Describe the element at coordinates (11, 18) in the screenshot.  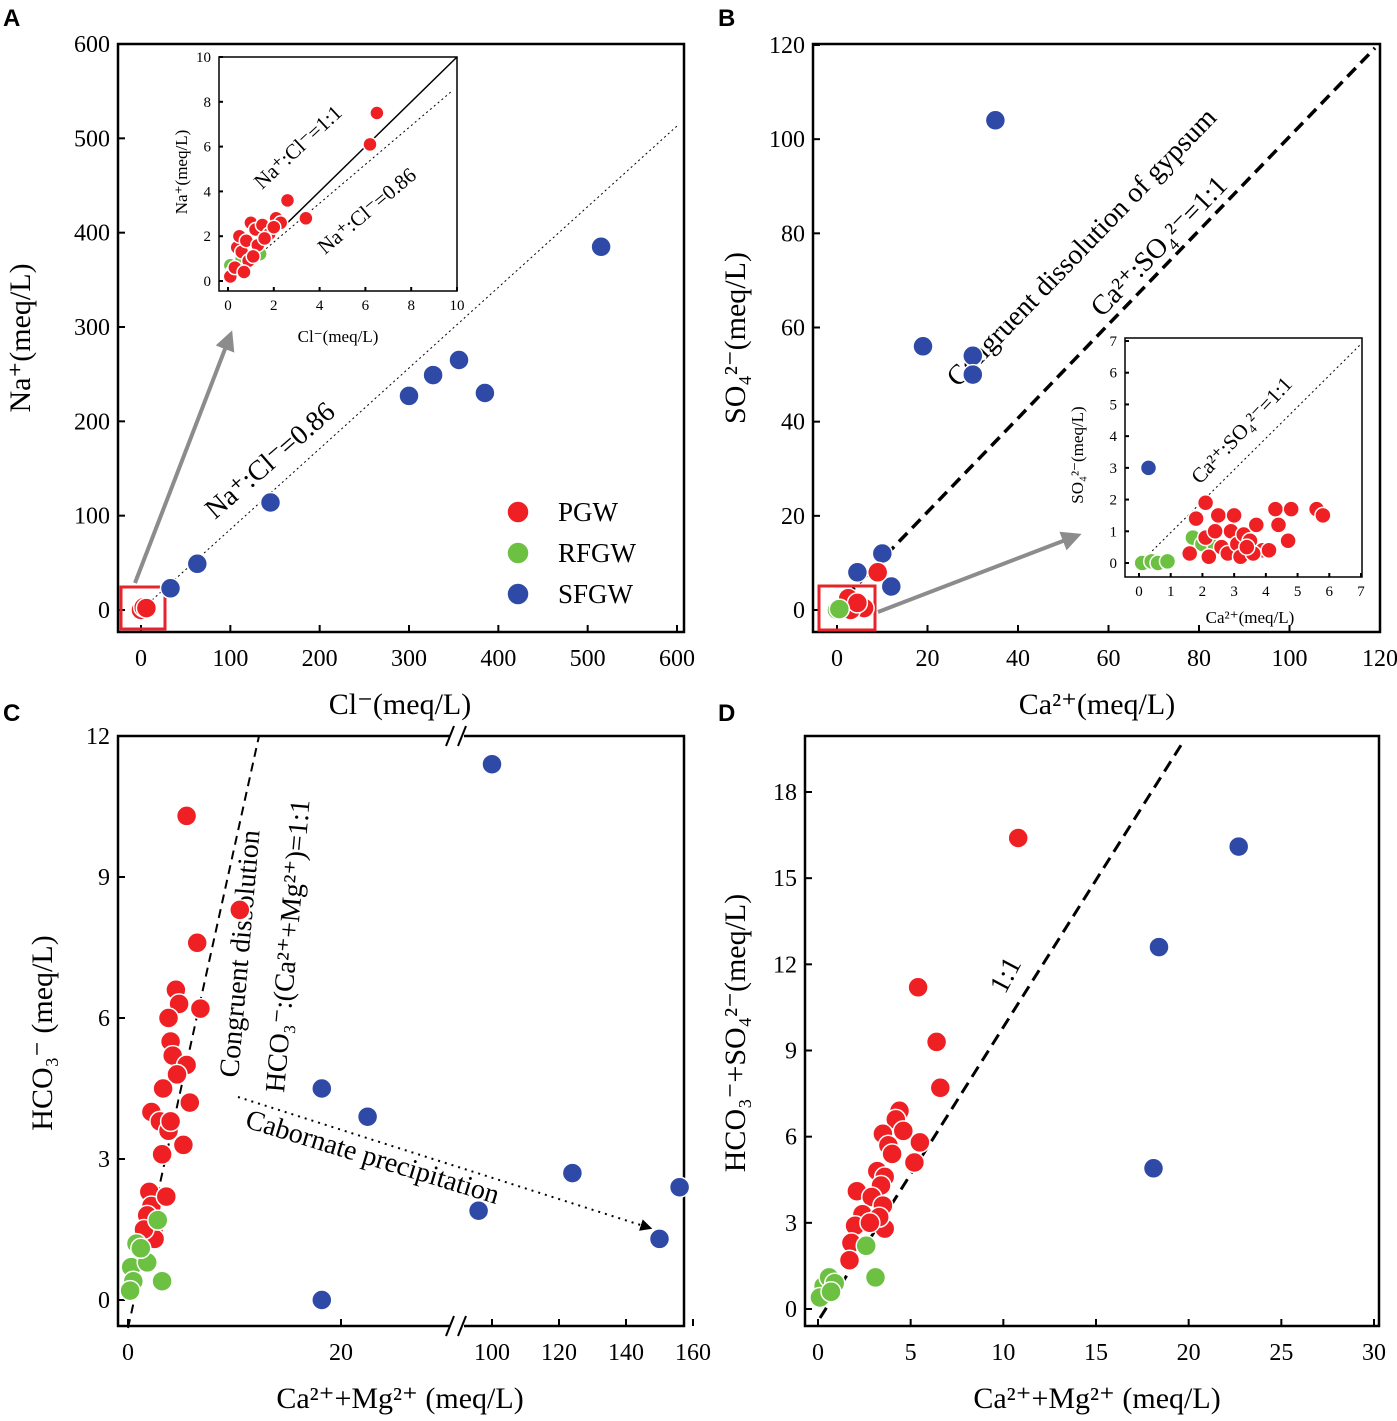
I see `panel-label-a: A` at that location.